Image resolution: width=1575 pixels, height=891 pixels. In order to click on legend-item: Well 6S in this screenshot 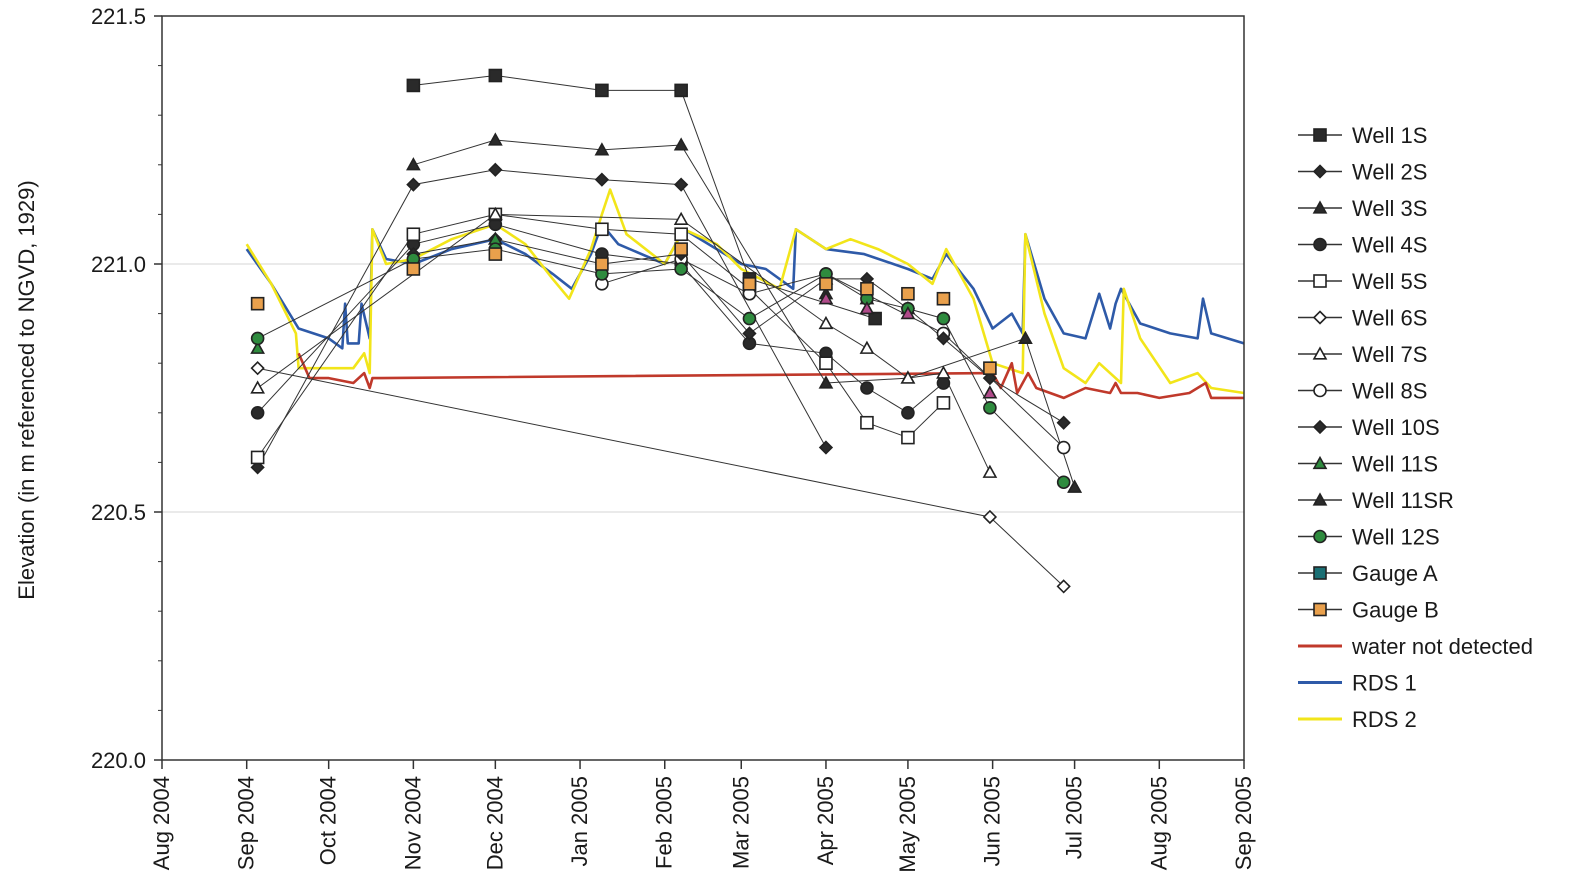, I will do `click(1362, 318)`.